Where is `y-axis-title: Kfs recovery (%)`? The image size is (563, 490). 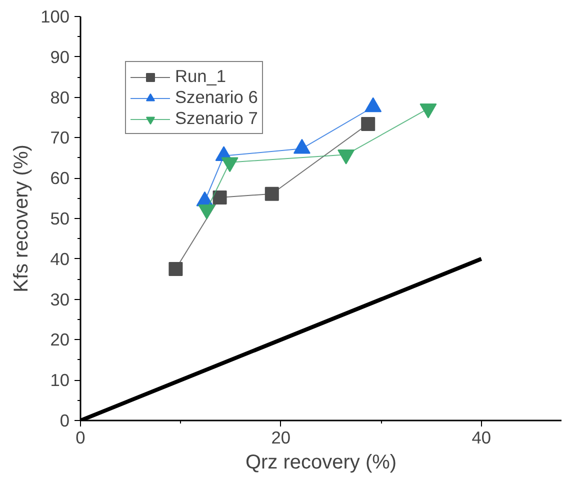 y-axis-title: Kfs recovery (%) is located at coordinates (21, 218).